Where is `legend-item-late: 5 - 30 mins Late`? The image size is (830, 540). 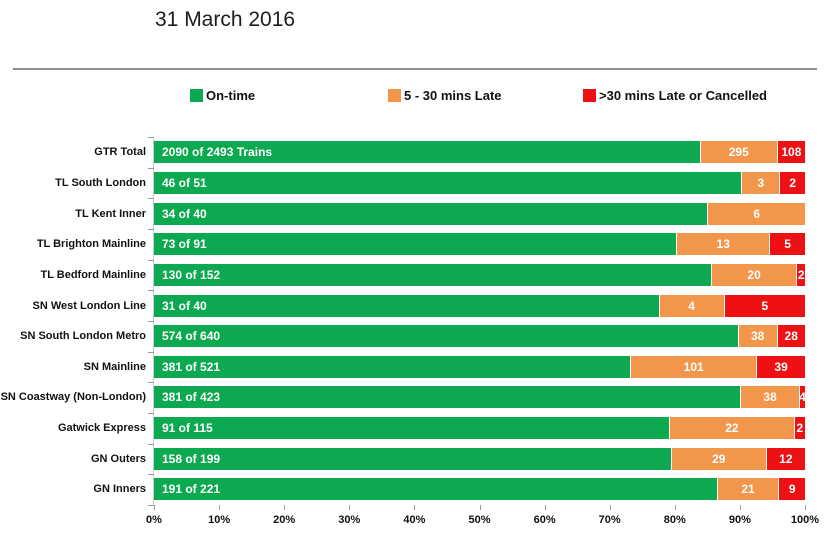 legend-item-late: 5 - 30 mins Late is located at coordinates (445, 95).